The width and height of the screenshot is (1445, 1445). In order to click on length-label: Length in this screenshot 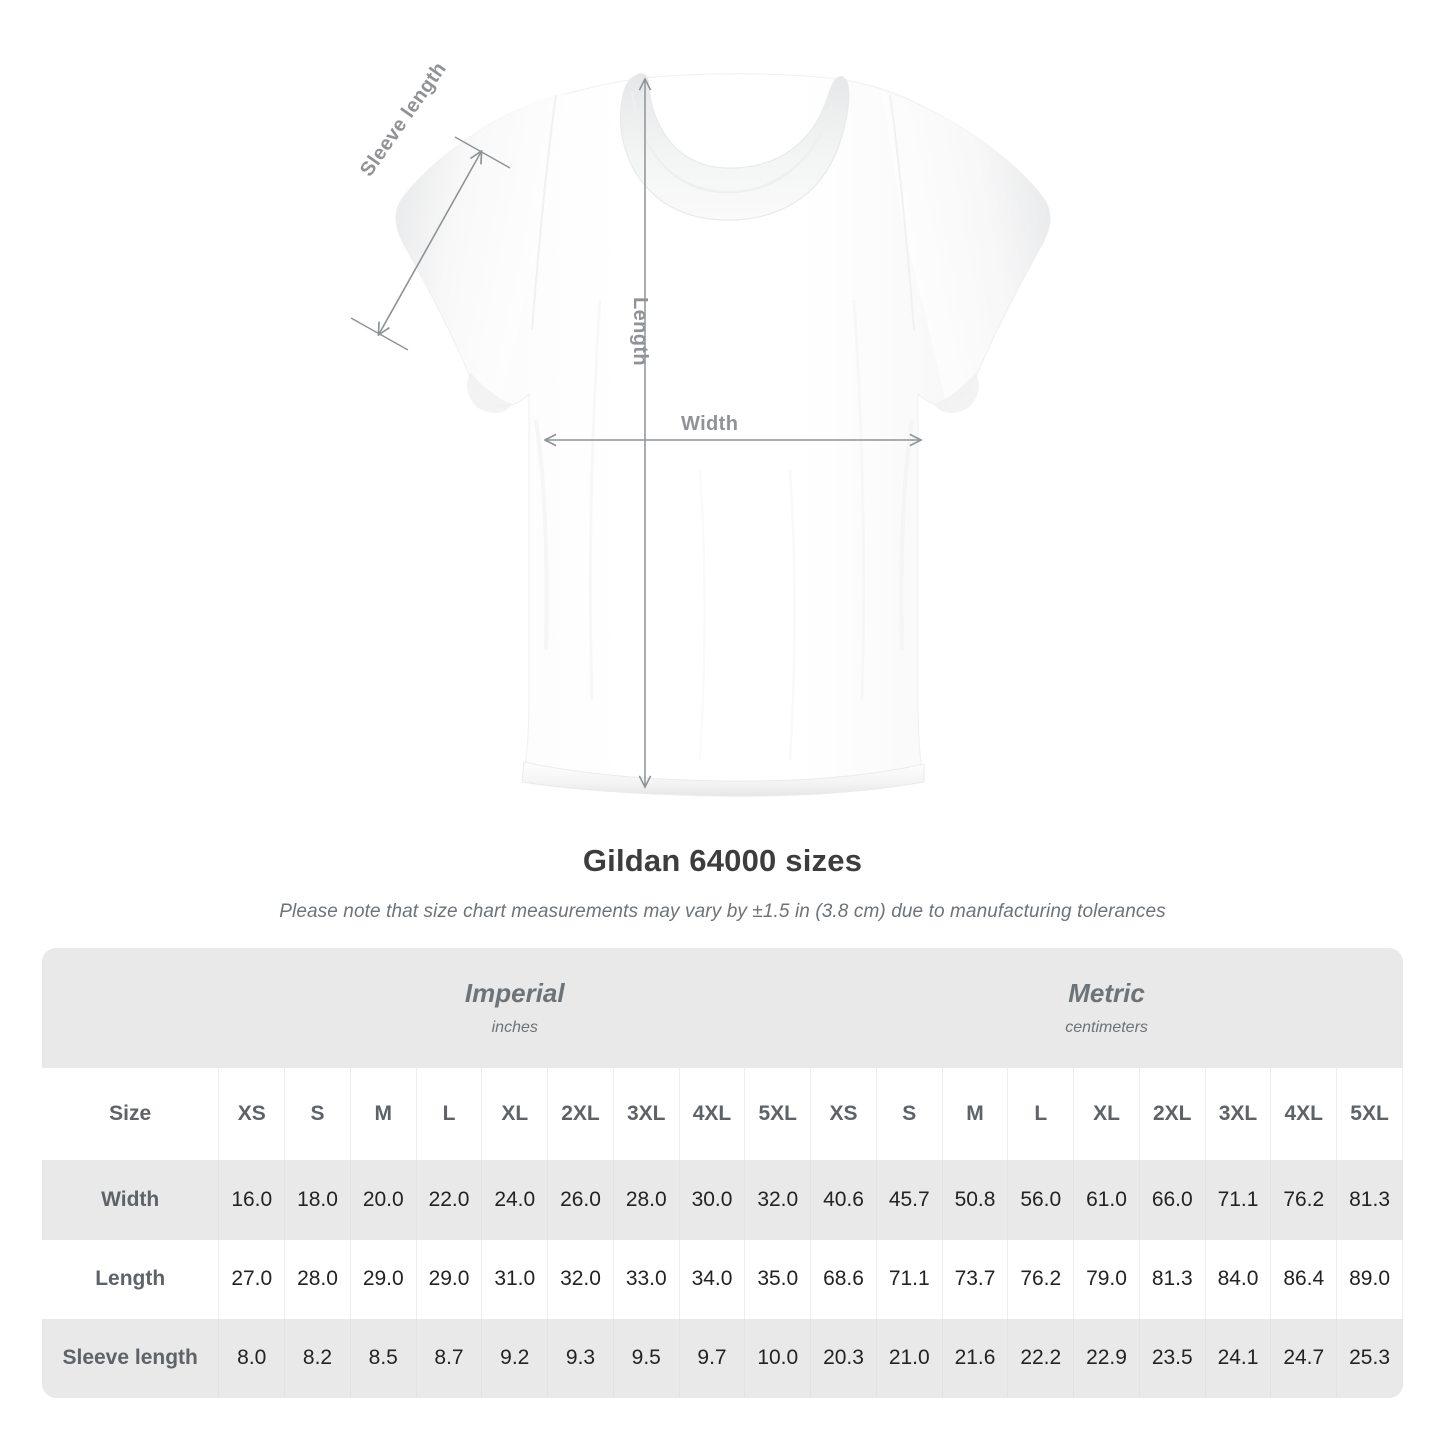, I will do `click(640, 332)`.